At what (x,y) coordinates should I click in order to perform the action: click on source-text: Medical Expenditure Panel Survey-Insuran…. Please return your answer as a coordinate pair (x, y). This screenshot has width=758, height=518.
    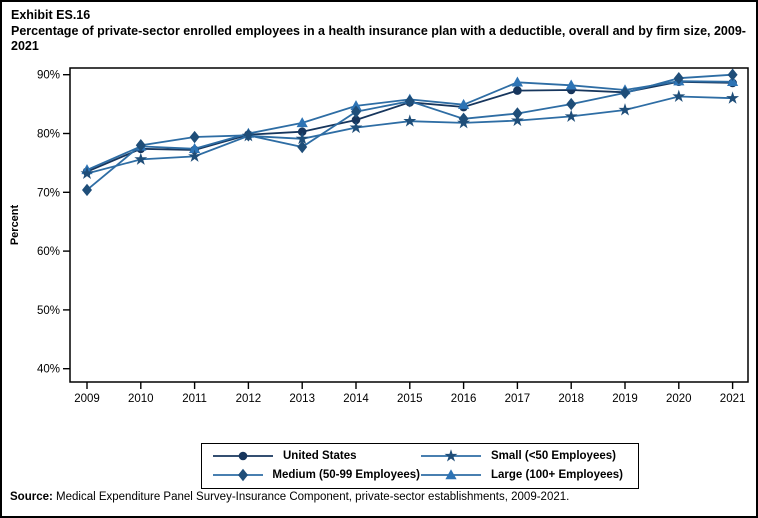
    Looking at the image, I should click on (311, 497).